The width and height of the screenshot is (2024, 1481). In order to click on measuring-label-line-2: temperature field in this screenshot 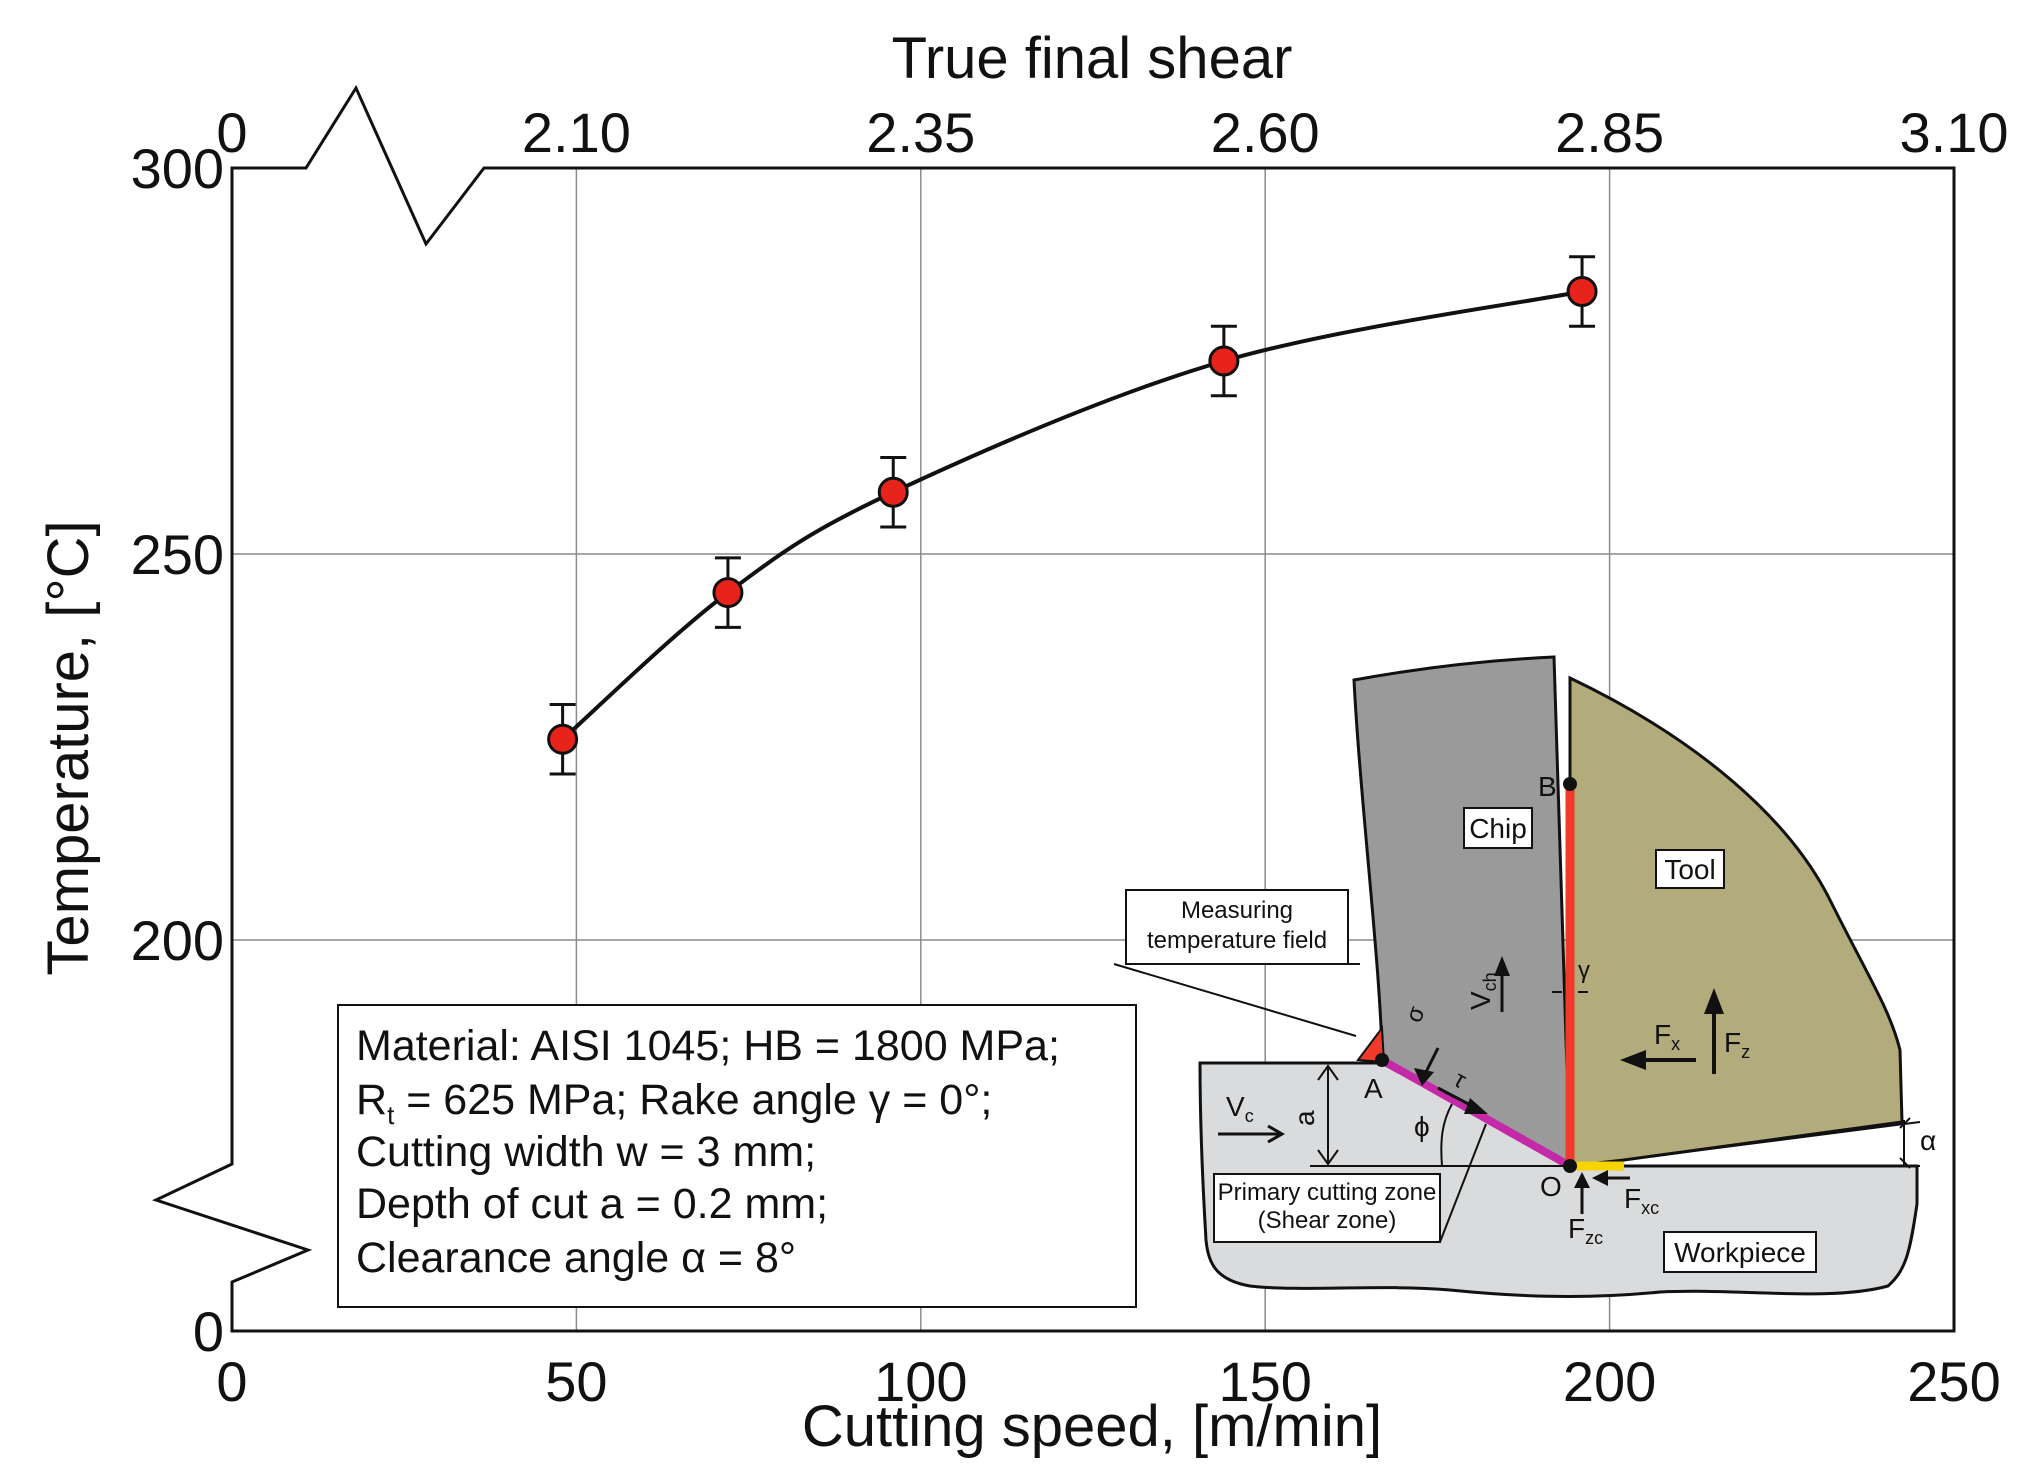, I will do `click(1237, 940)`.